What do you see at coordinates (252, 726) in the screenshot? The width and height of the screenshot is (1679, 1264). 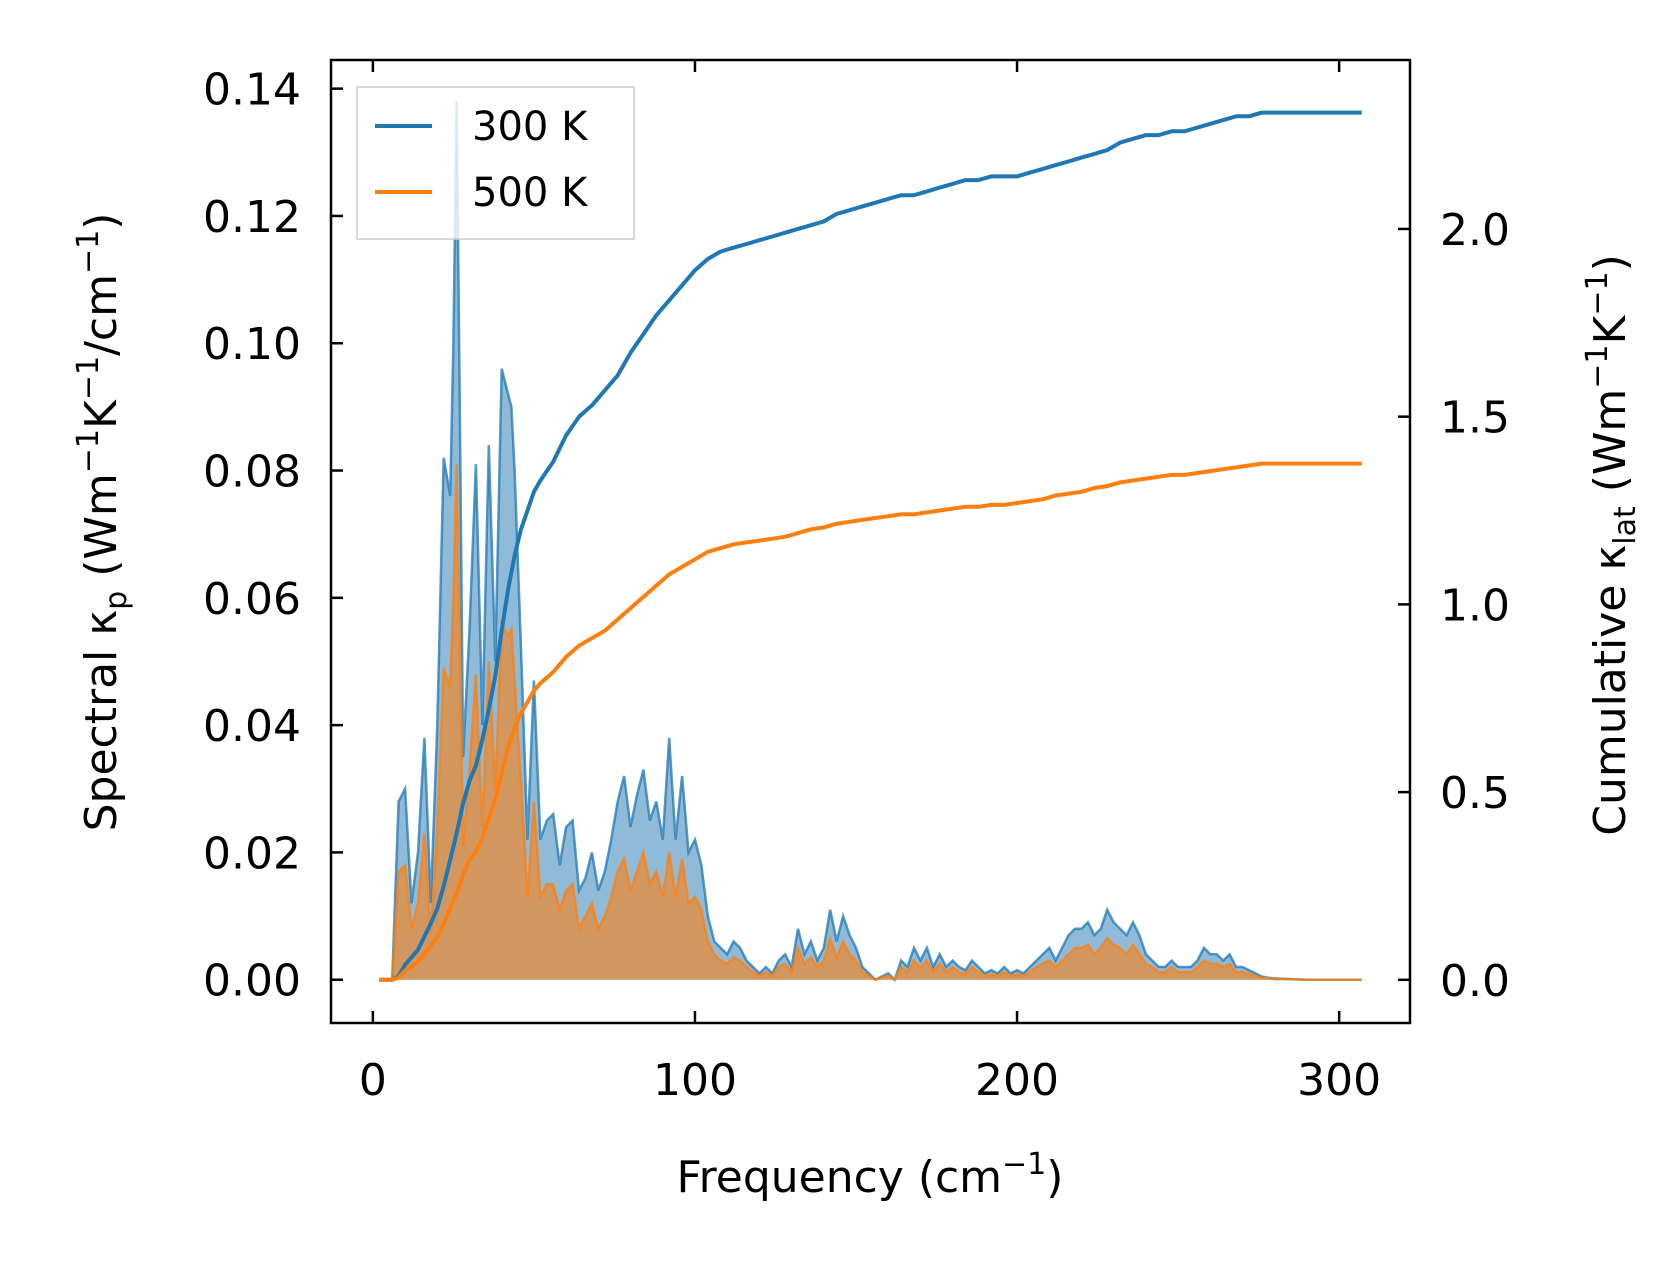 I see `y-left-tick-label: 0.04` at bounding box center [252, 726].